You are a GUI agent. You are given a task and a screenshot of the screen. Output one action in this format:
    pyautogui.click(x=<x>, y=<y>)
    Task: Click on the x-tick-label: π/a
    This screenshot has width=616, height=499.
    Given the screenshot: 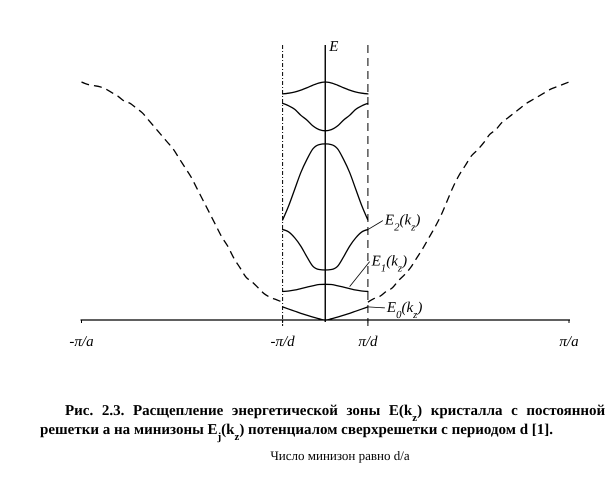 What is the action you would take?
    pyautogui.click(x=569, y=342)
    